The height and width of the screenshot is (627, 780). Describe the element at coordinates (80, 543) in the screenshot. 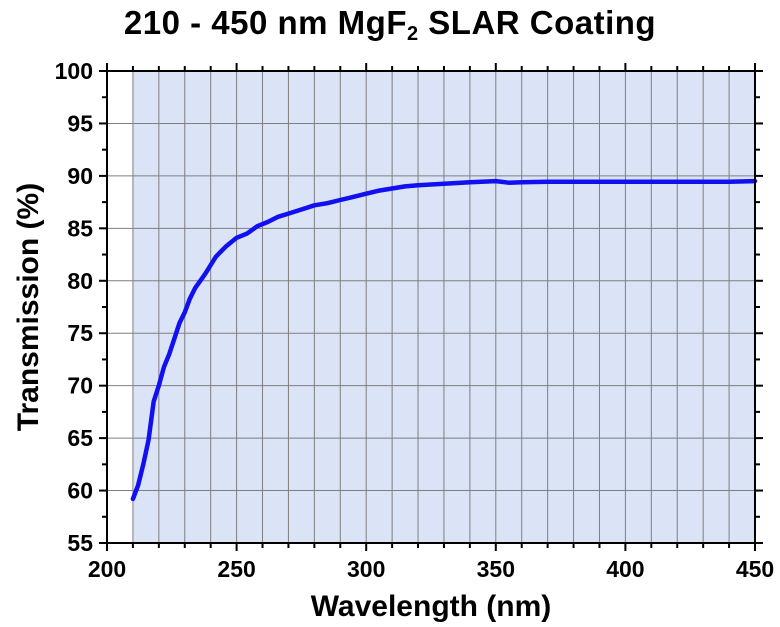

I see `y-tick-label: 55` at that location.